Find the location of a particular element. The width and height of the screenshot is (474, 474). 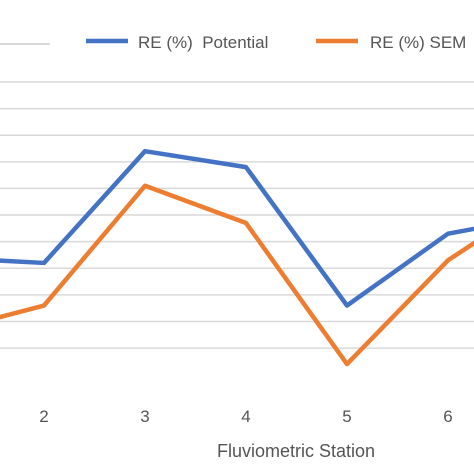

x-tick-labels: 1234567 is located at coordinates (245, 416).